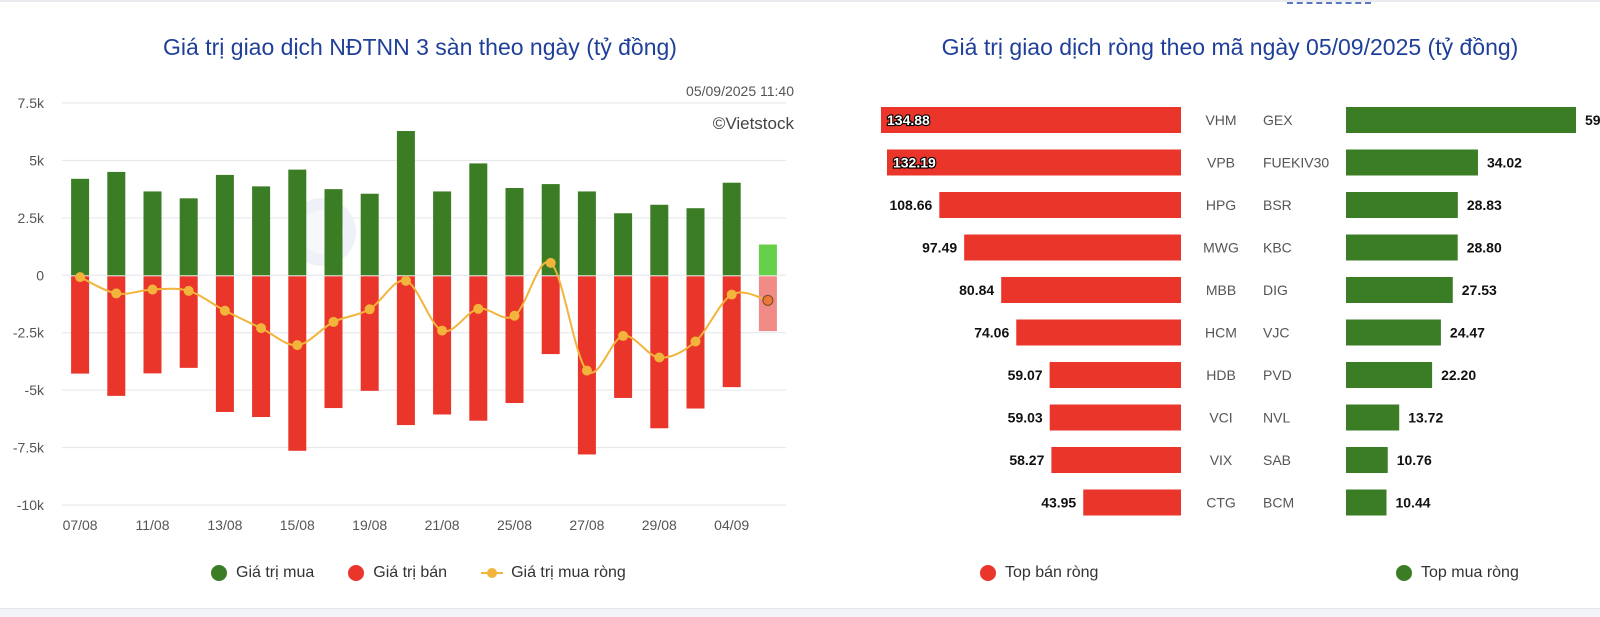 This screenshot has height=617, width=1600. Describe the element at coordinates (1221, 248) in the screenshot. I see `top-sell-ticker: MWG` at that location.